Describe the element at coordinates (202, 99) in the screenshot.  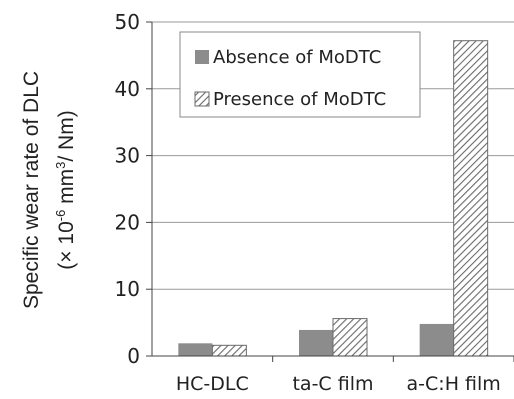
I see `legend-swatch-presence` at that location.